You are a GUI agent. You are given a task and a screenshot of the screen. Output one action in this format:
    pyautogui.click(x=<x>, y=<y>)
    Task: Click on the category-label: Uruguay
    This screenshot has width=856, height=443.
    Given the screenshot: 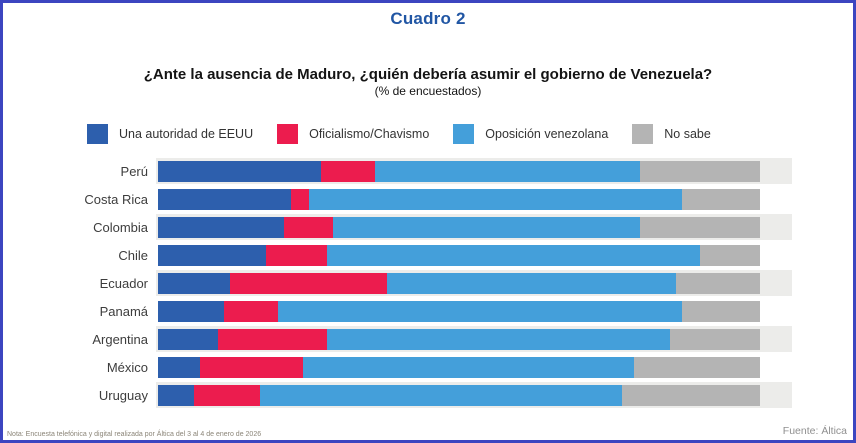 What is the action you would take?
    pyautogui.click(x=123, y=395)
    